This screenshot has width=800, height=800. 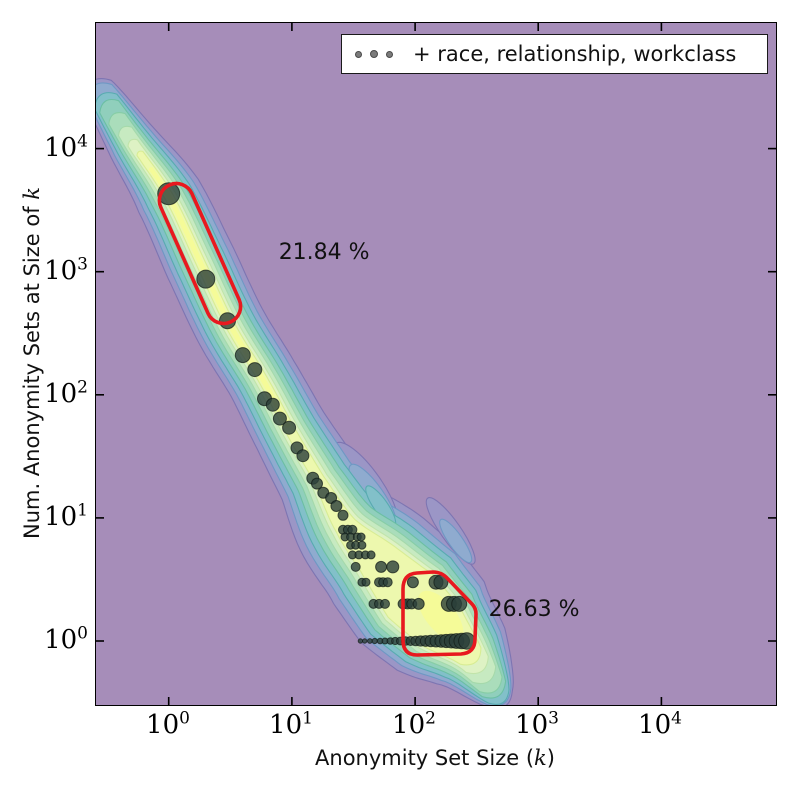 What do you see at coordinates (324, 252) in the screenshot?
I see `annotation-percentage: 21.84 %` at bounding box center [324, 252].